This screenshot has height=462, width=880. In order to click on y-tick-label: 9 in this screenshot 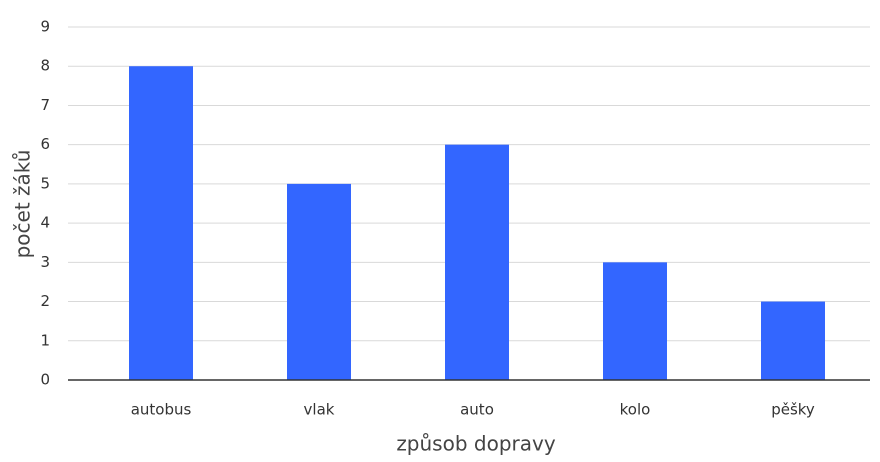, I will do `click(45, 27)`.